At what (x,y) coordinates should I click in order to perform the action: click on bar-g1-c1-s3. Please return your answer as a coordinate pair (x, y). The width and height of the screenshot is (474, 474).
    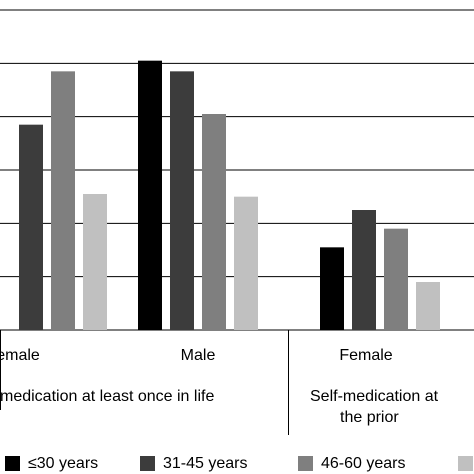
    Looking at the image, I should click on (63, 200).